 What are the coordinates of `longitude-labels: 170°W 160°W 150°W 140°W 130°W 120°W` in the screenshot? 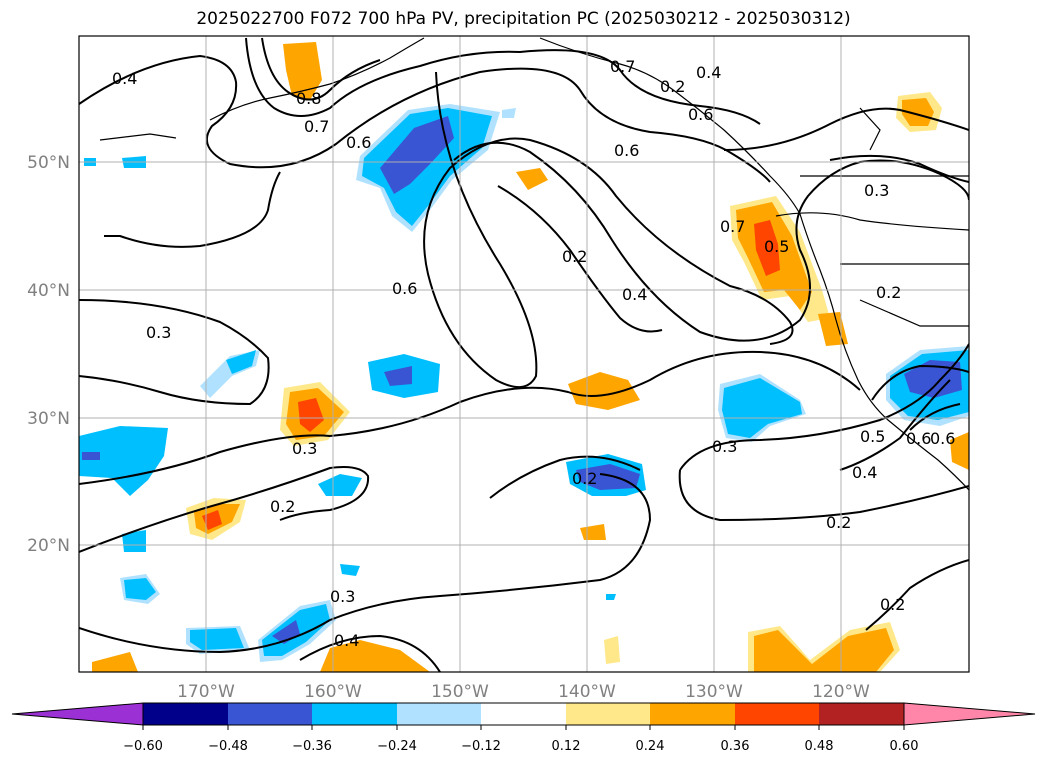 It's located at (523, 692).